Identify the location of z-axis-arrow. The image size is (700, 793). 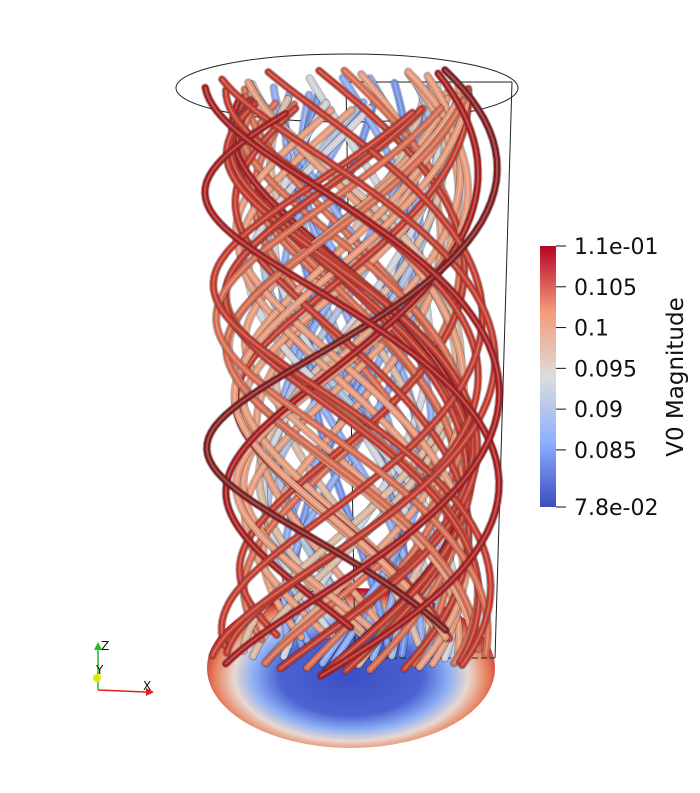
(98, 646).